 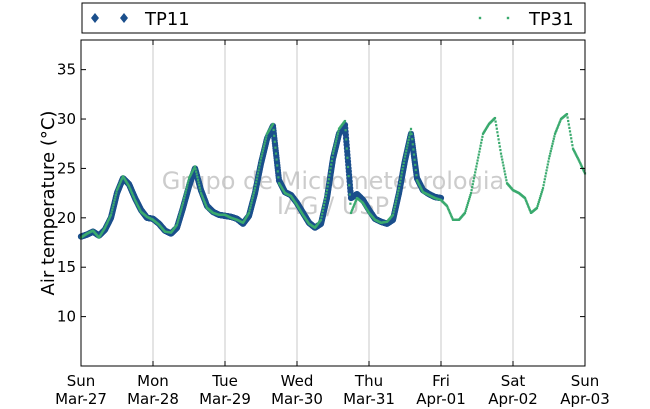 What do you see at coordinates (66, 119) in the screenshot?
I see `y-tick-label: 30` at bounding box center [66, 119].